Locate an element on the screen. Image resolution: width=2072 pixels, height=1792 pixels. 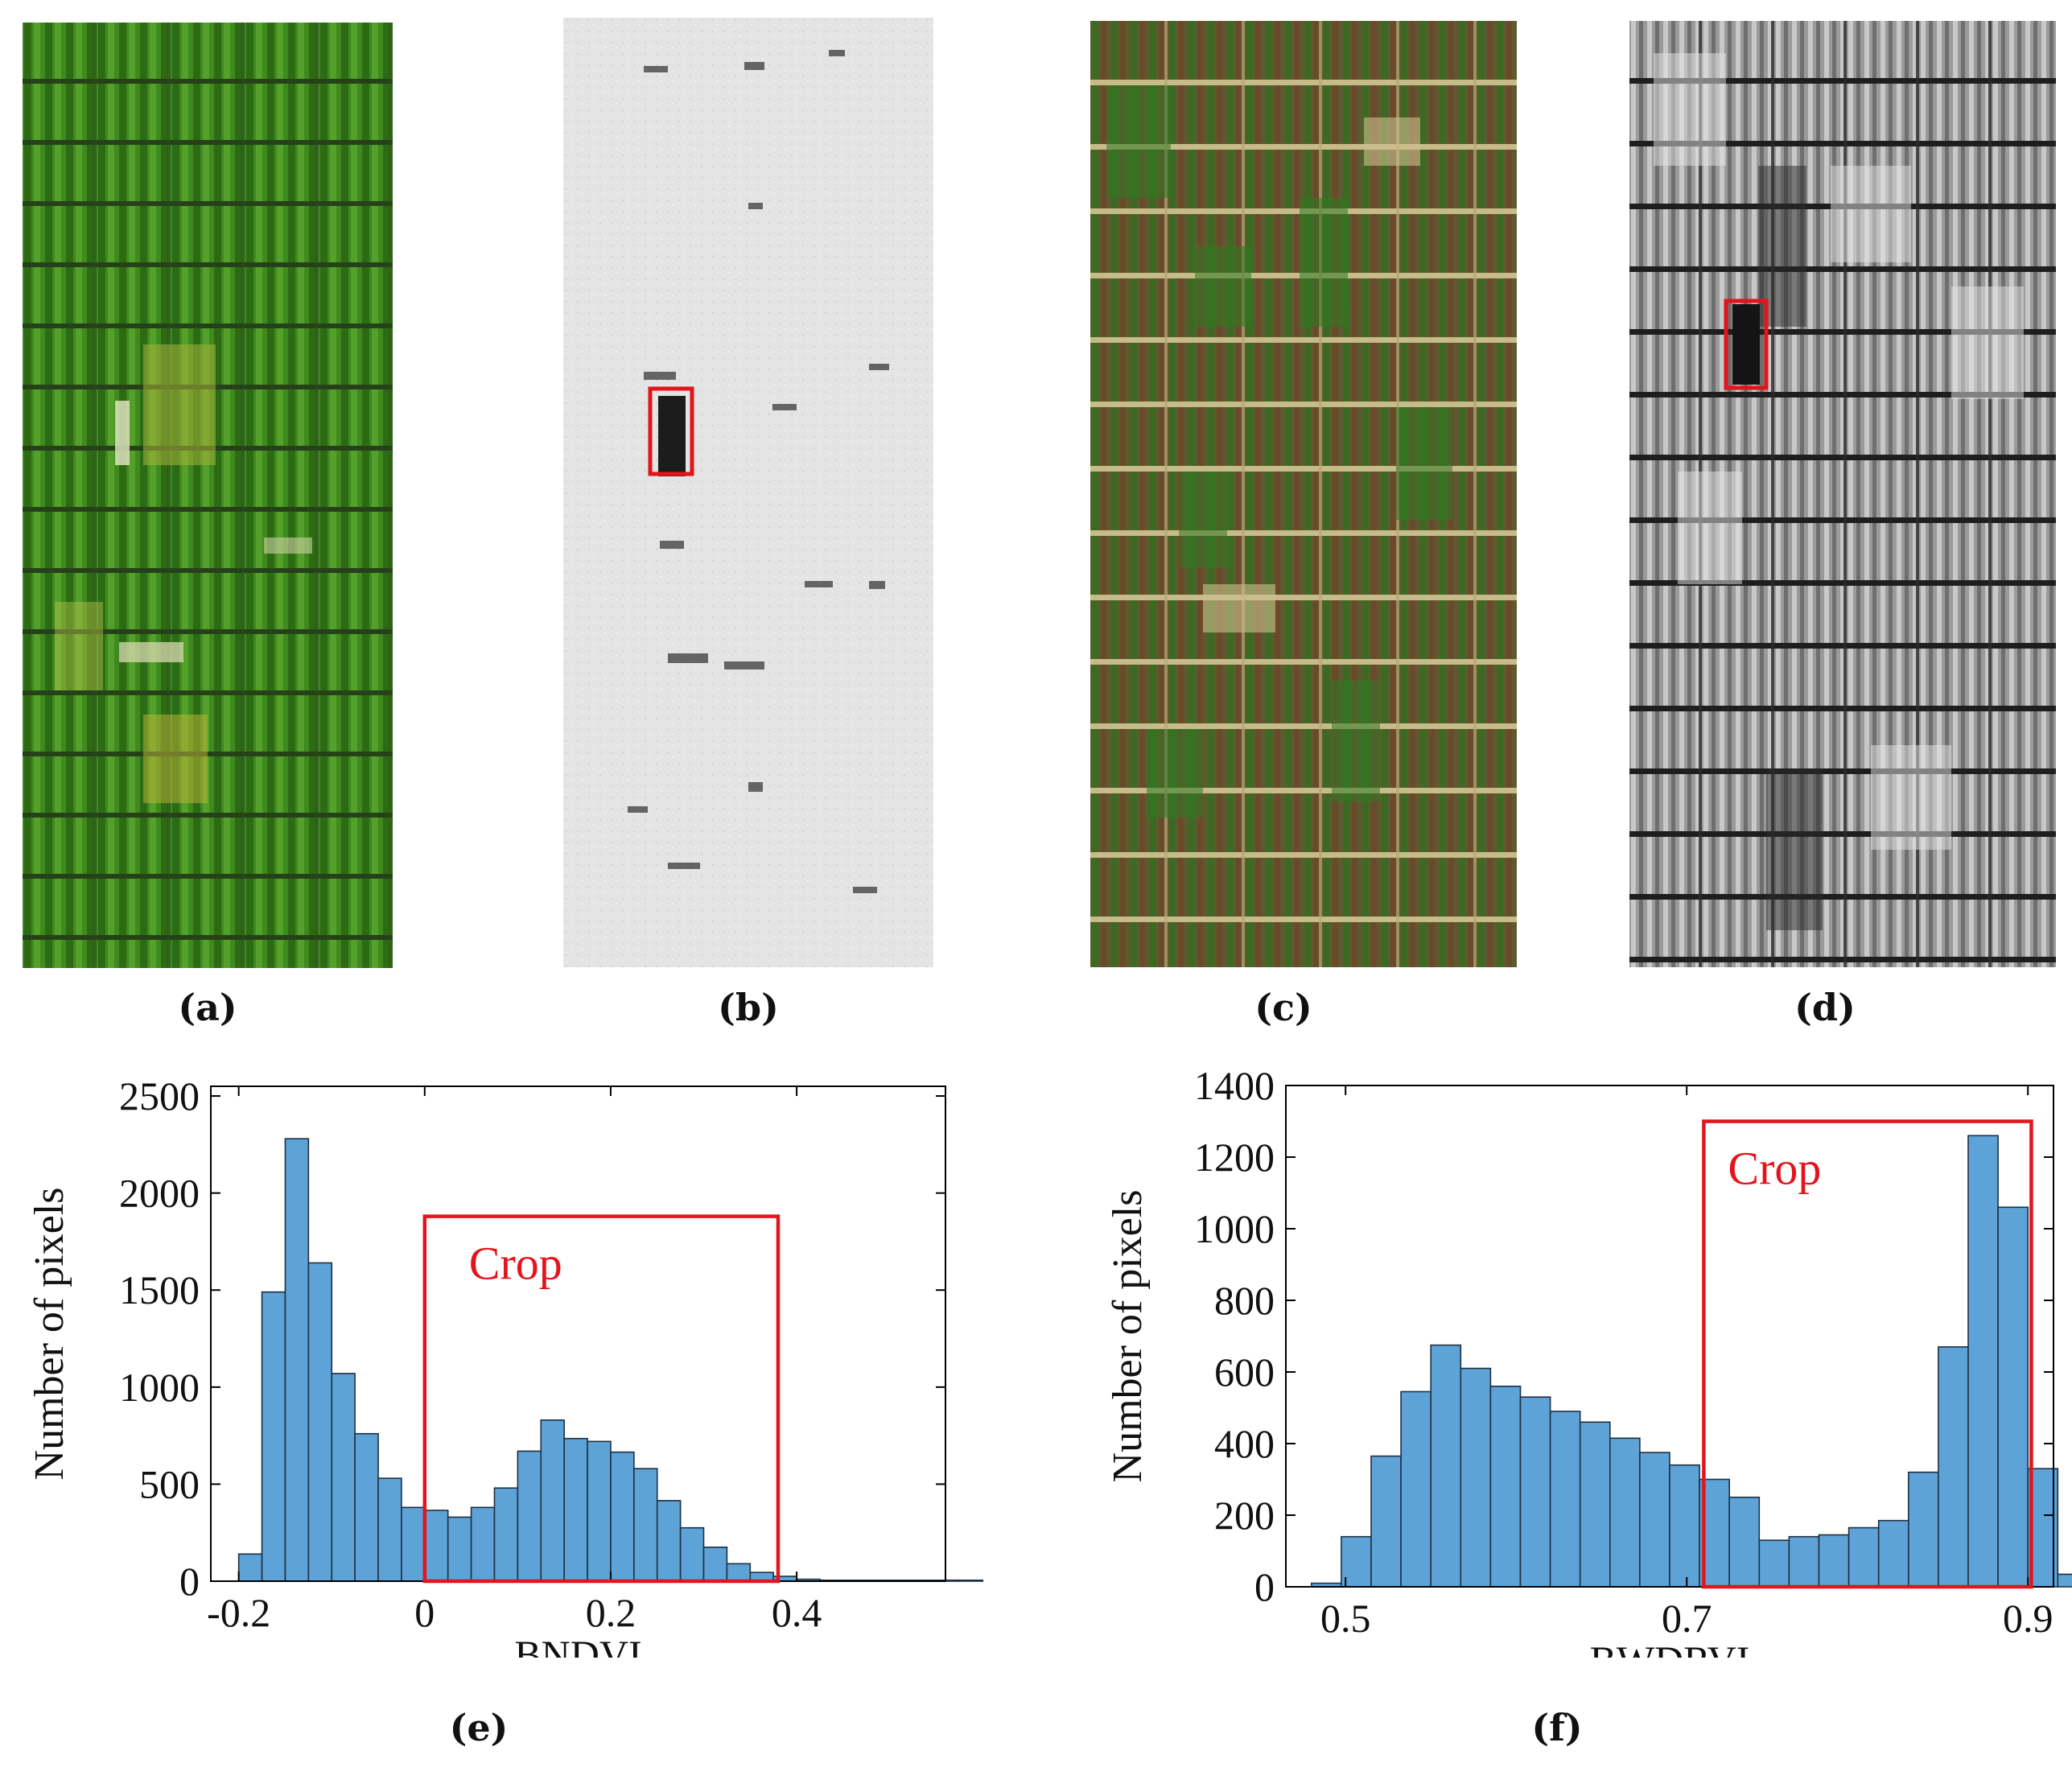
rgb-field-image-c is located at coordinates (1304, 494).